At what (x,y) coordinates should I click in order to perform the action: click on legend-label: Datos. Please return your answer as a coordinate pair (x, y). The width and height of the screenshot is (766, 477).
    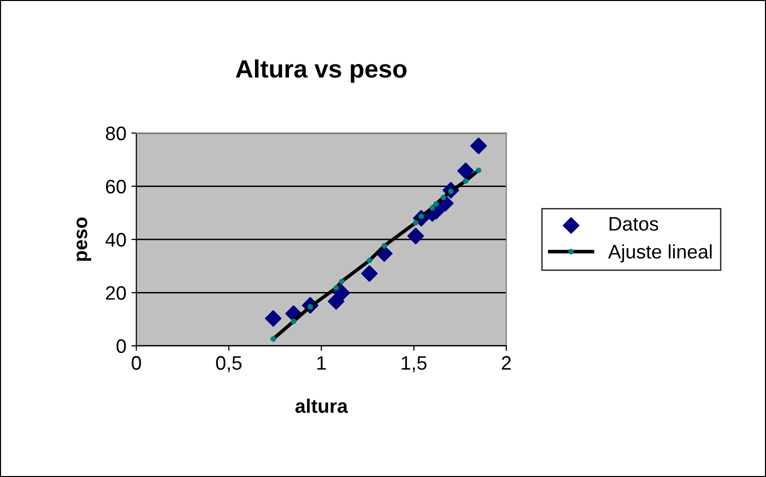
    Looking at the image, I should click on (634, 224).